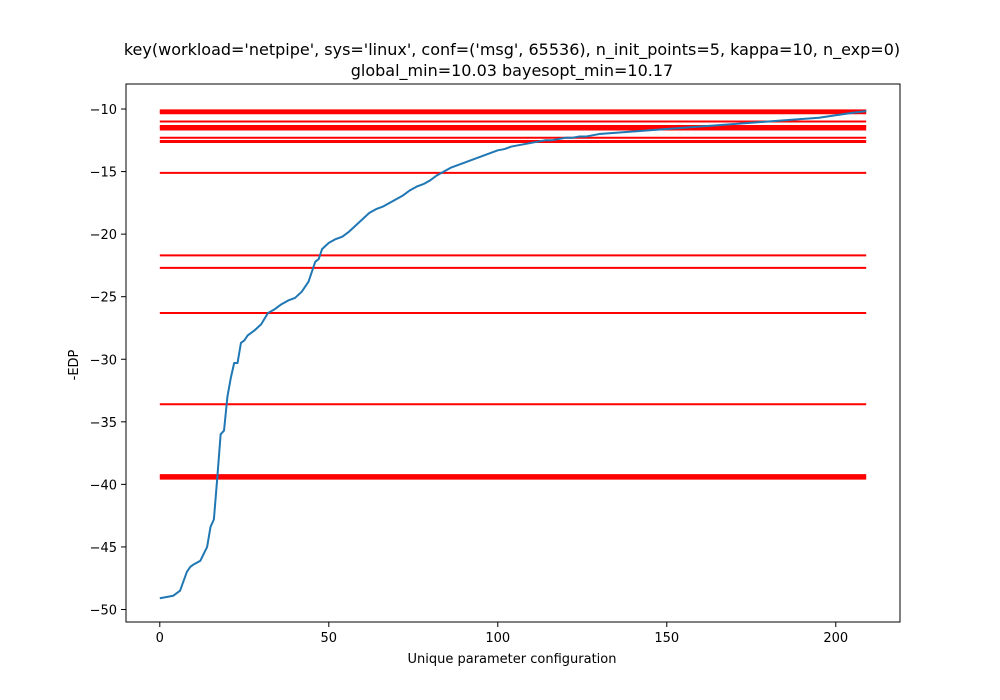  What do you see at coordinates (512, 71) in the screenshot?
I see `chart-subtitle: global_min=10.03 bayesopt_min=10.17` at bounding box center [512, 71].